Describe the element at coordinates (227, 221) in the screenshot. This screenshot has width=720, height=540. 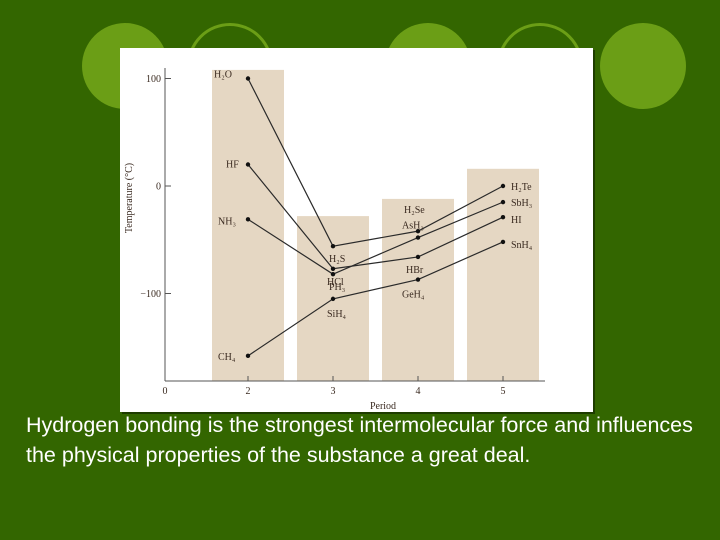
I see `point-label: NH₃` at that location.